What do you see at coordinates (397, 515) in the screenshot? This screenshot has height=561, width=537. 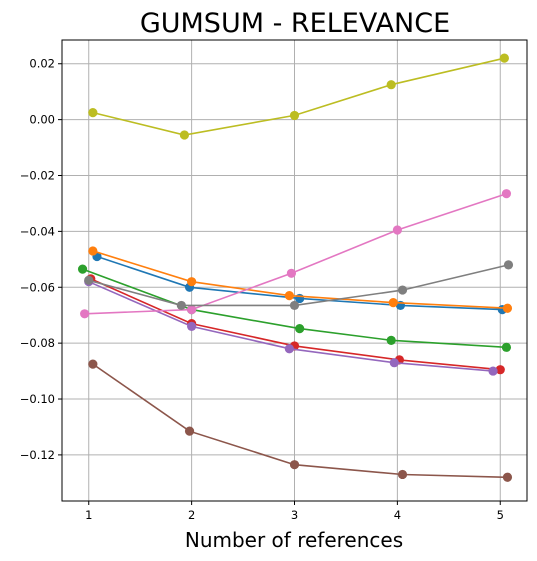 I see `x-tick-label: 4` at bounding box center [397, 515].